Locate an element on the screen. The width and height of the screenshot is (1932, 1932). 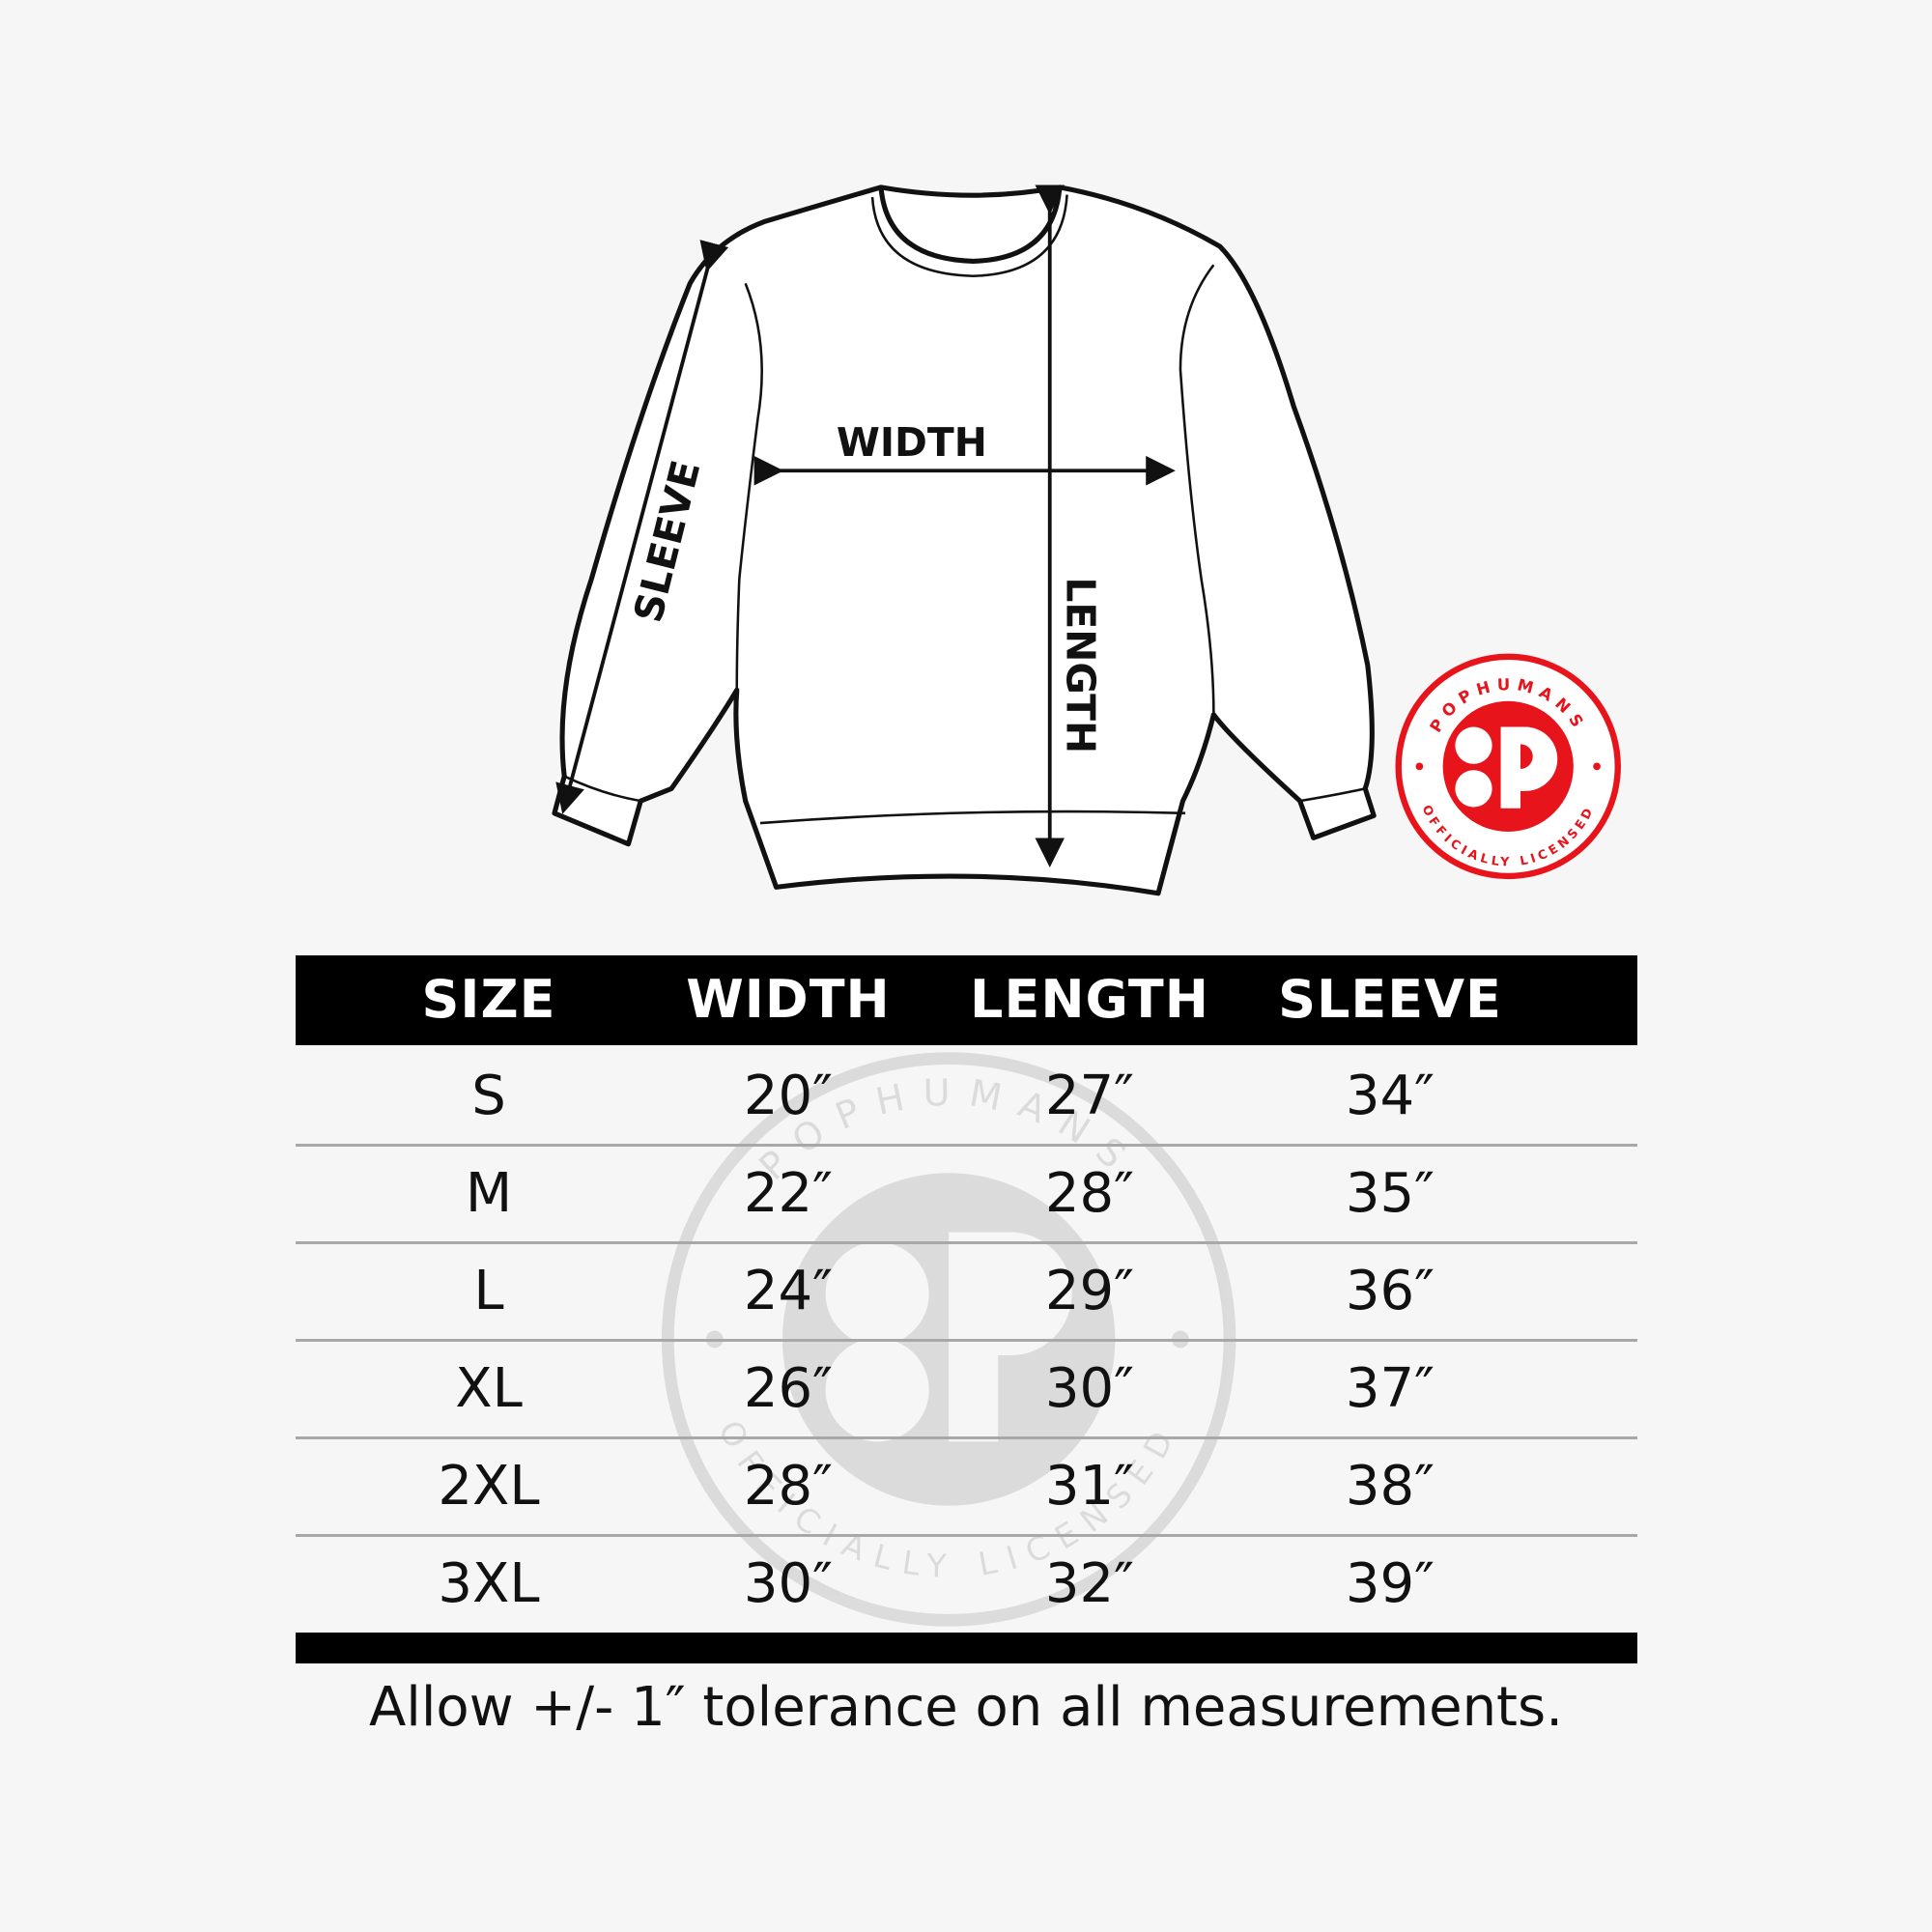
table-header: SIZE WIDTH LENGTH SLEEVE is located at coordinates (966, 1000).